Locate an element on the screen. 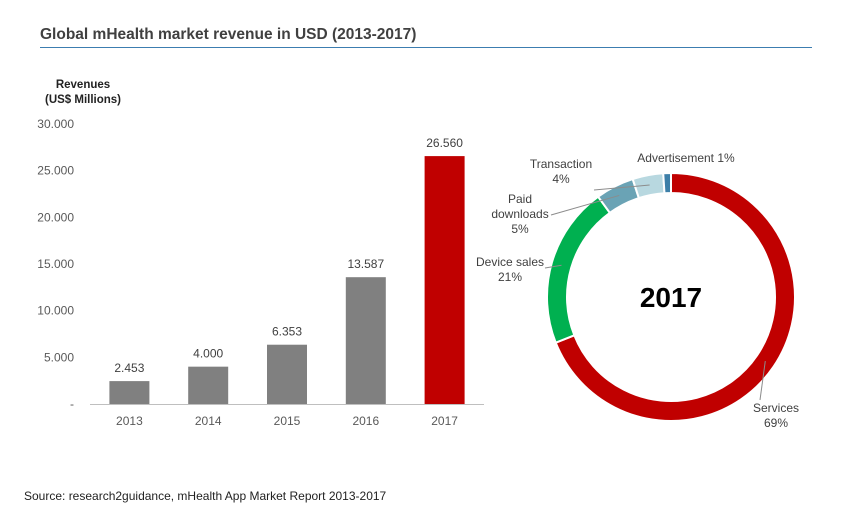 The height and width of the screenshot is (529, 853). donut-label-text: 69% is located at coordinates (776, 423).